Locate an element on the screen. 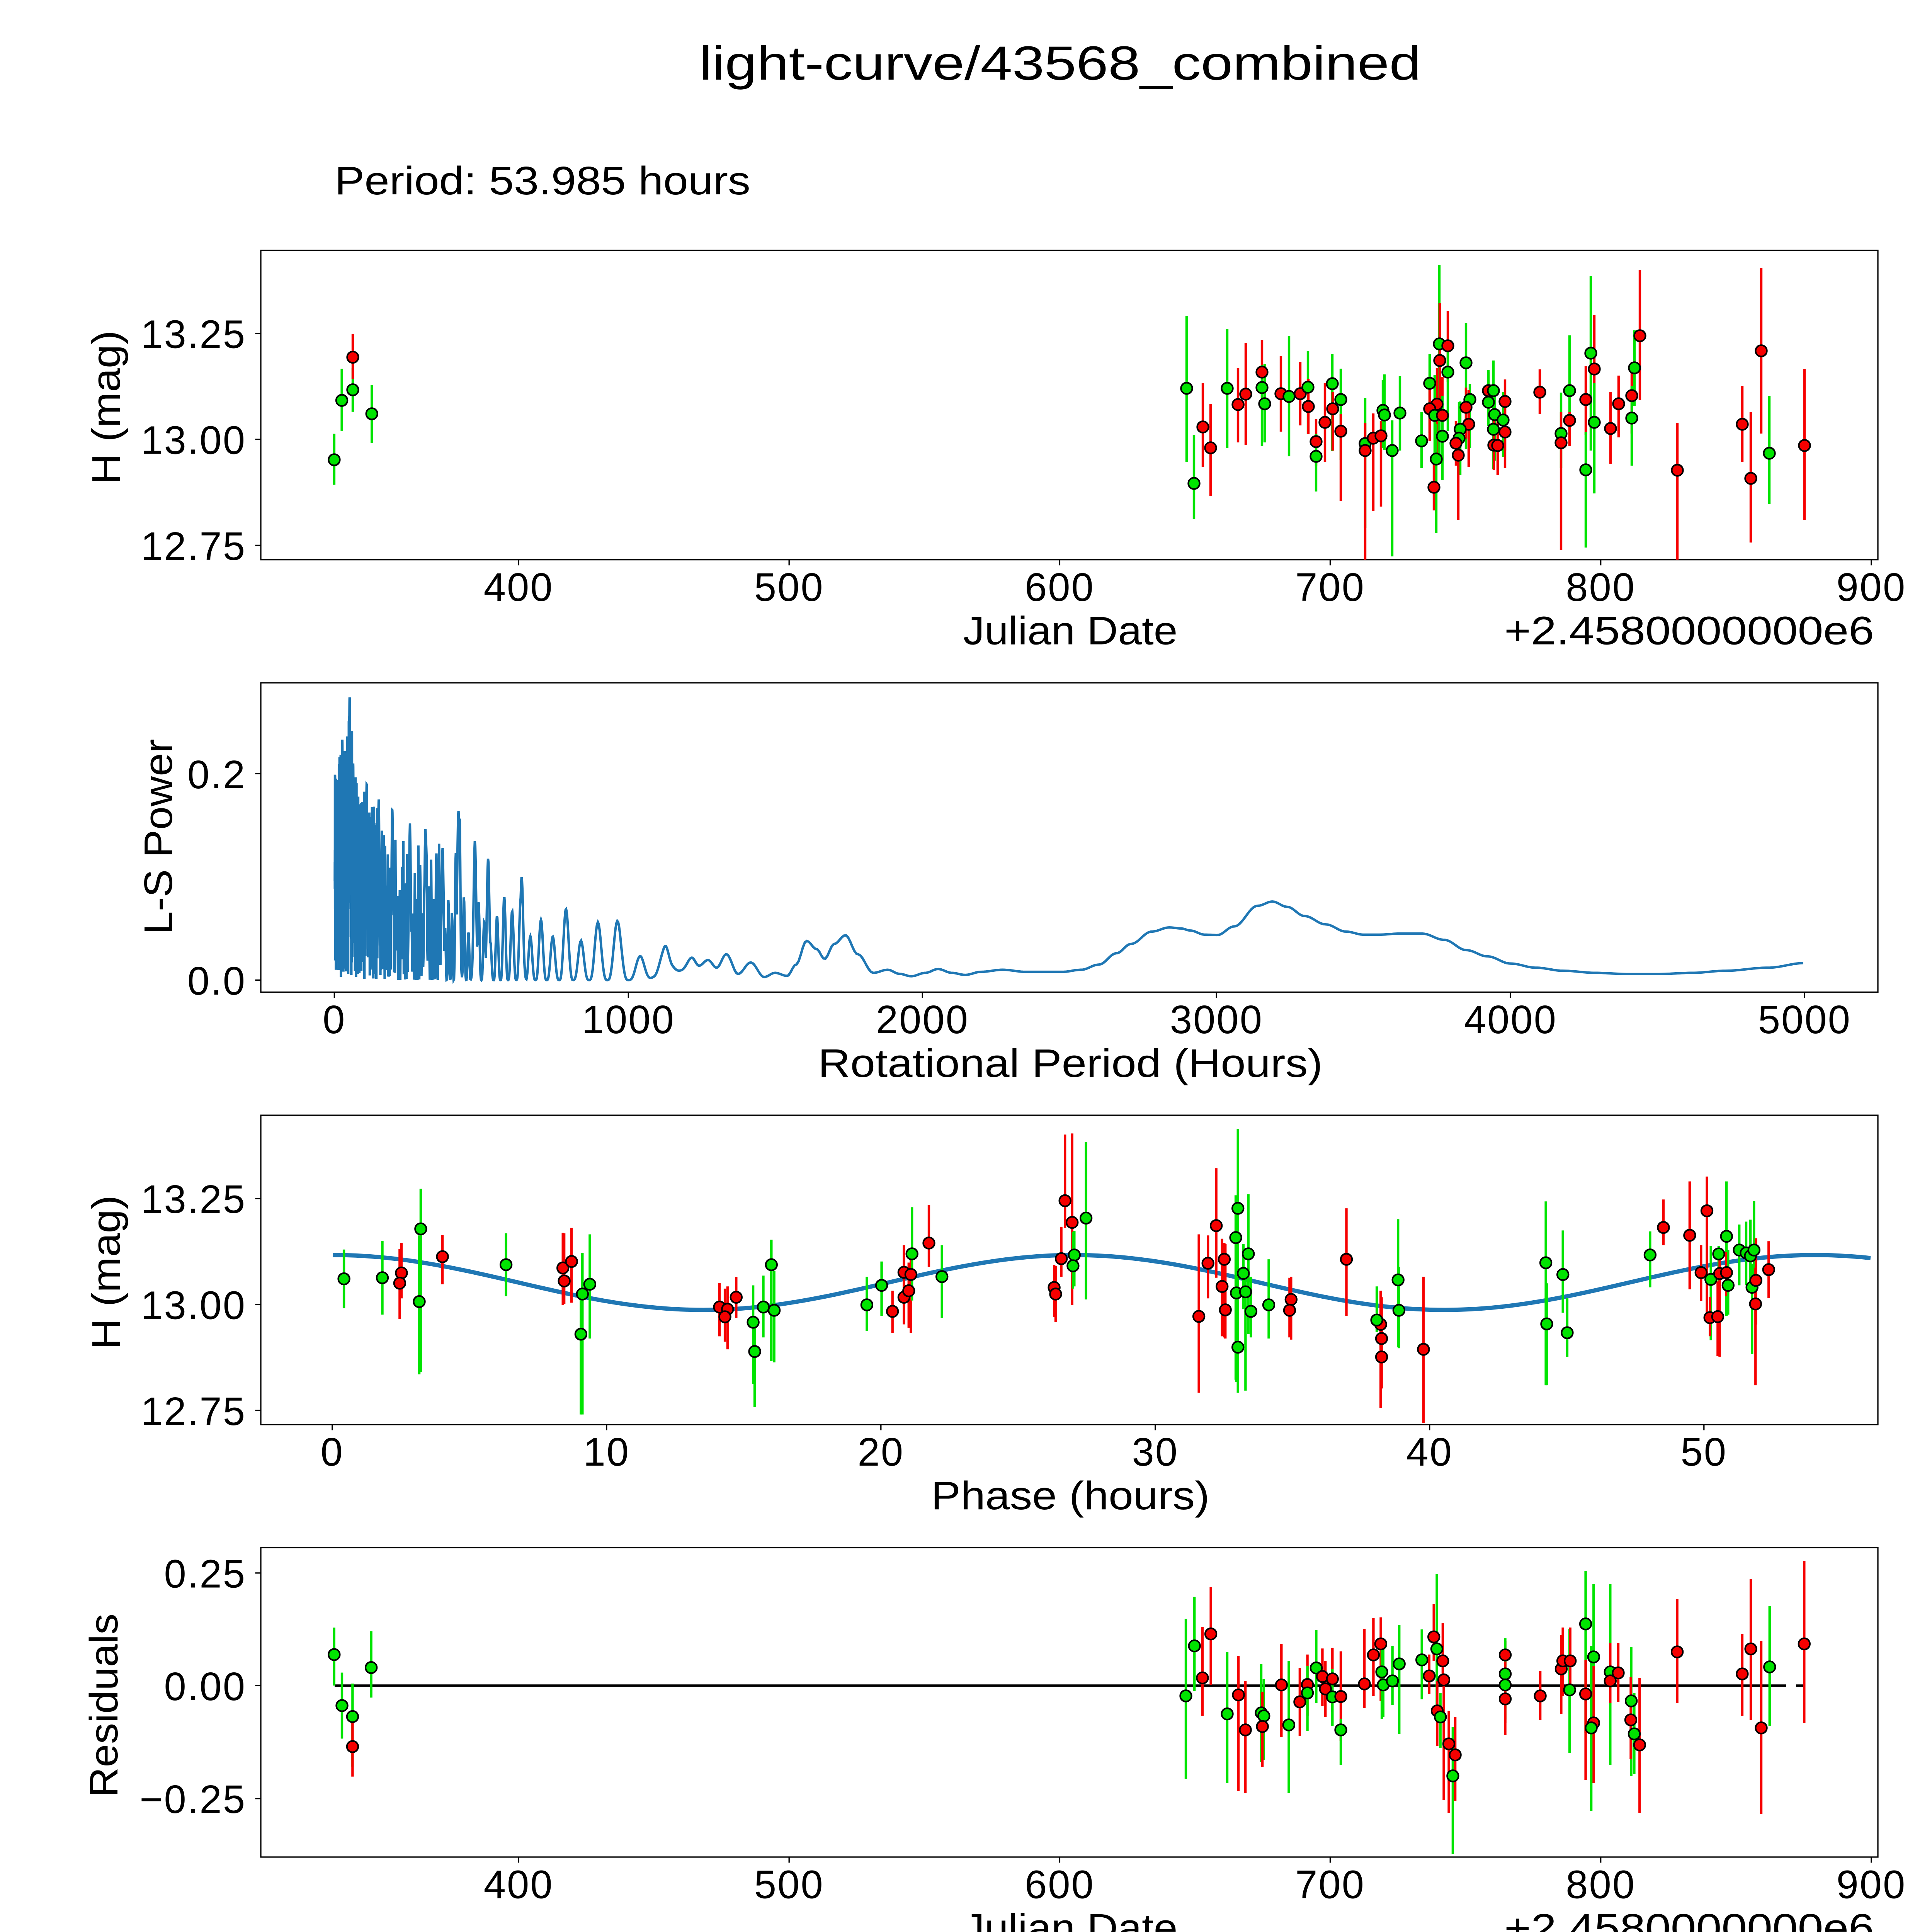 The width and height of the screenshot is (1932, 1932). svg-text: Rotational Period (Hours) is located at coordinates (1070, 1063).